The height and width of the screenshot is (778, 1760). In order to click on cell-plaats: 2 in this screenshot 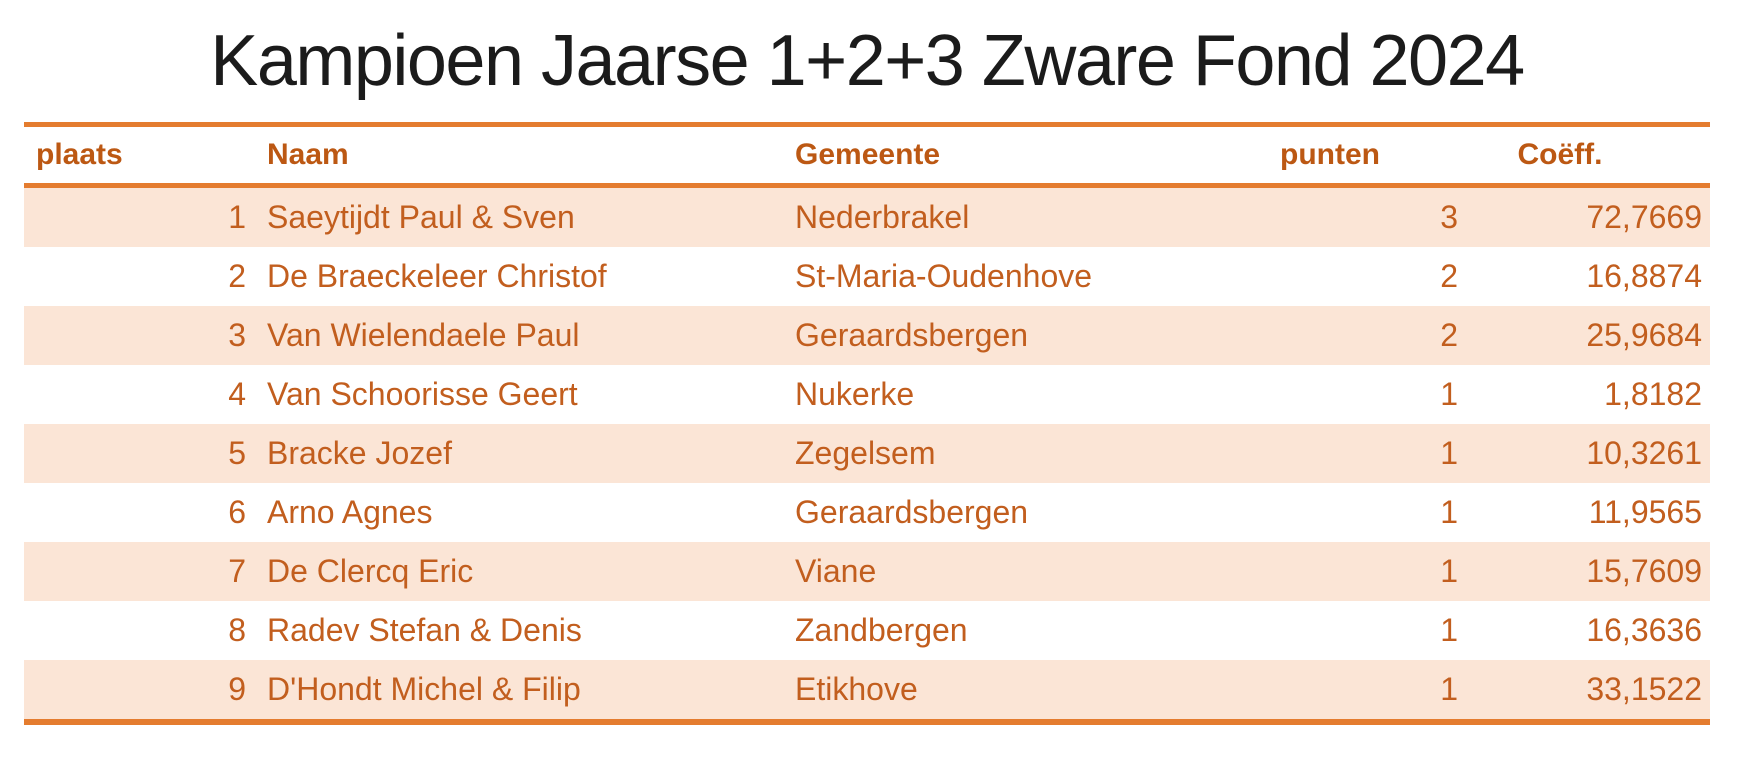, I will do `click(237, 276)`.